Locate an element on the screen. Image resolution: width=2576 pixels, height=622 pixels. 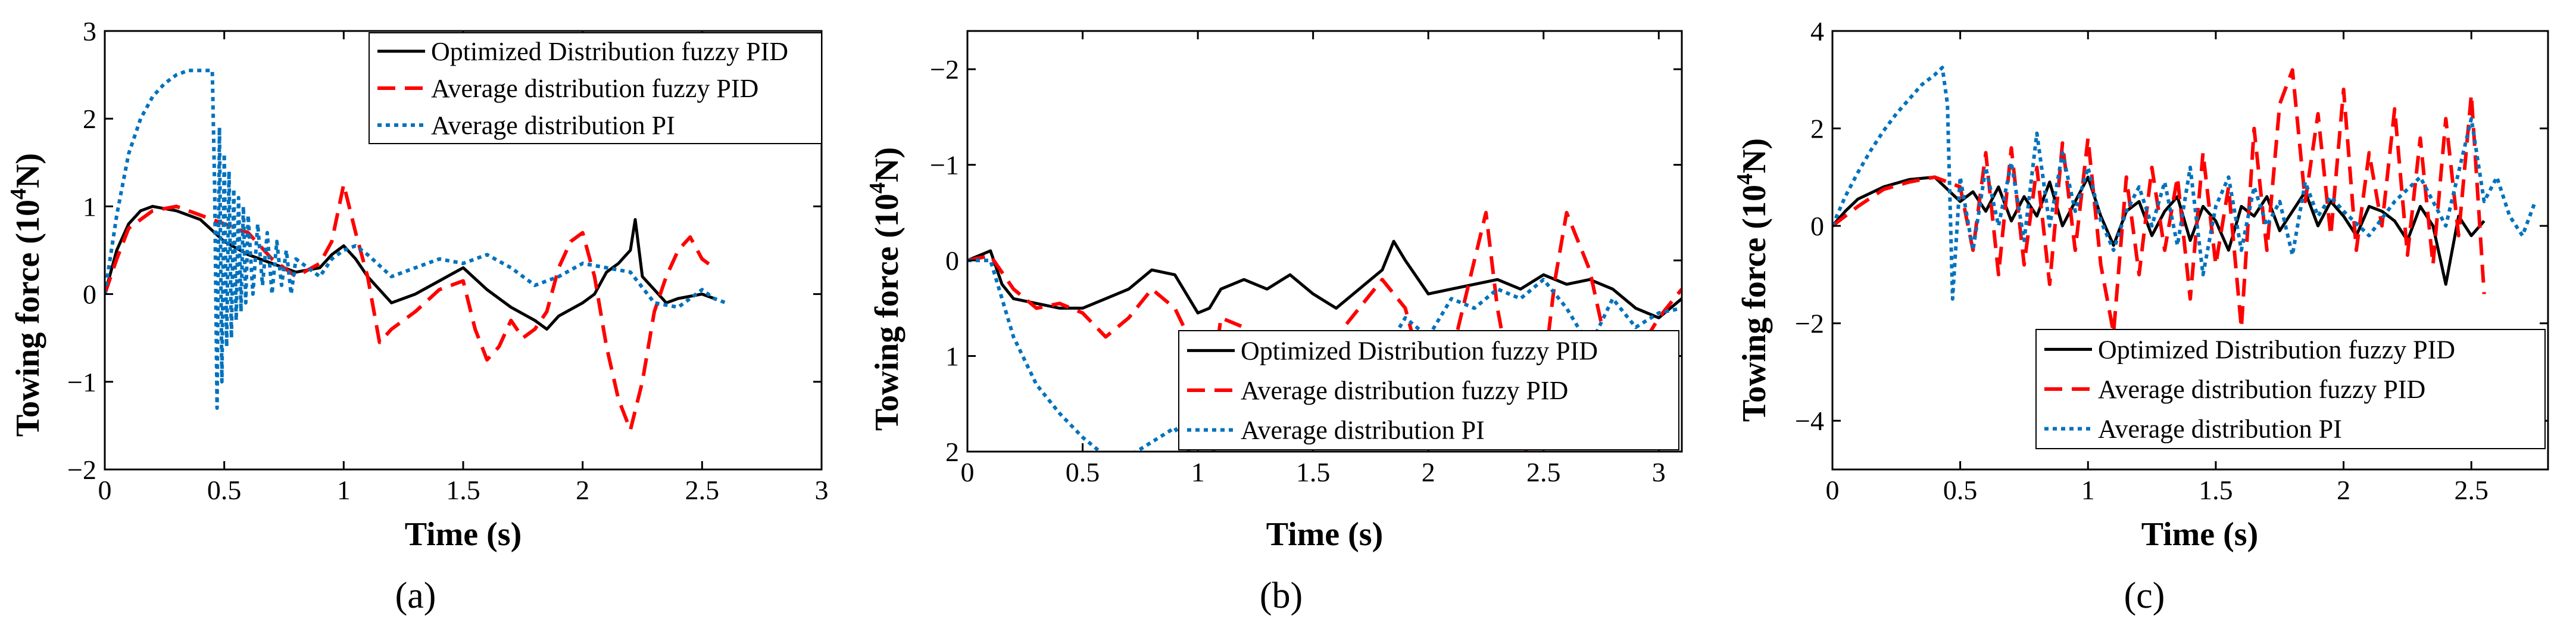
x-tick-label-a: 0.5 is located at coordinates (224, 490).